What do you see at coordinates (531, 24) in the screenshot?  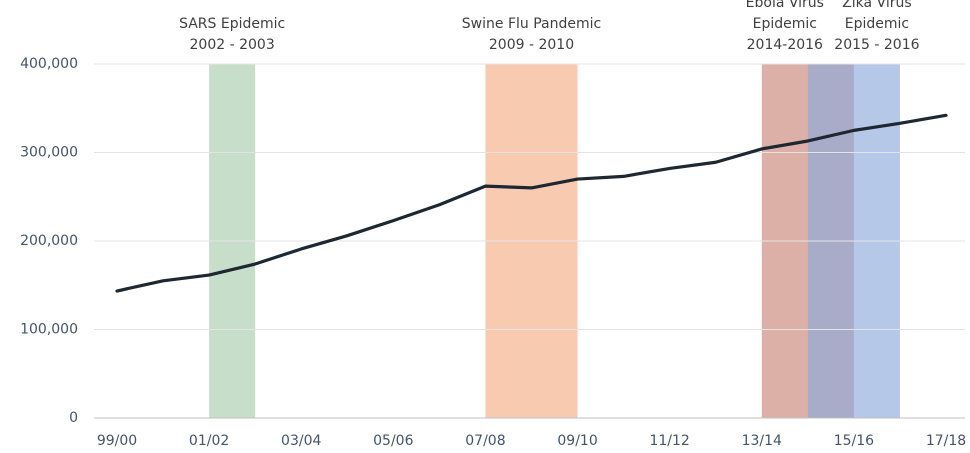 I see `band-label: Swine Flu Pandemic` at bounding box center [531, 24].